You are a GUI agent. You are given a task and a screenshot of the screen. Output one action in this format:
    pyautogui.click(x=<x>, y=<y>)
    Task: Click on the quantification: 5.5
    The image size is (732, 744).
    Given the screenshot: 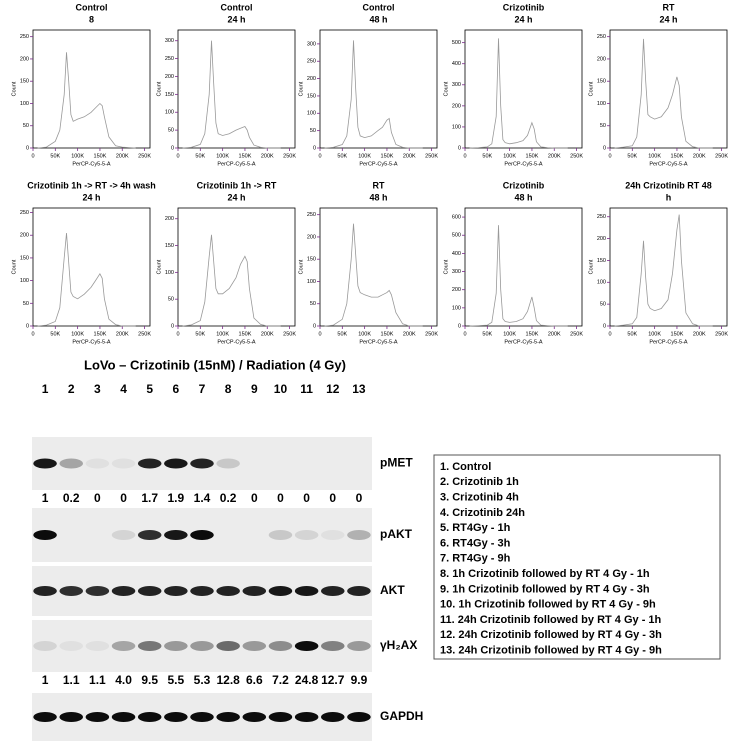 What is the action you would take?
    pyautogui.click(x=176, y=680)
    